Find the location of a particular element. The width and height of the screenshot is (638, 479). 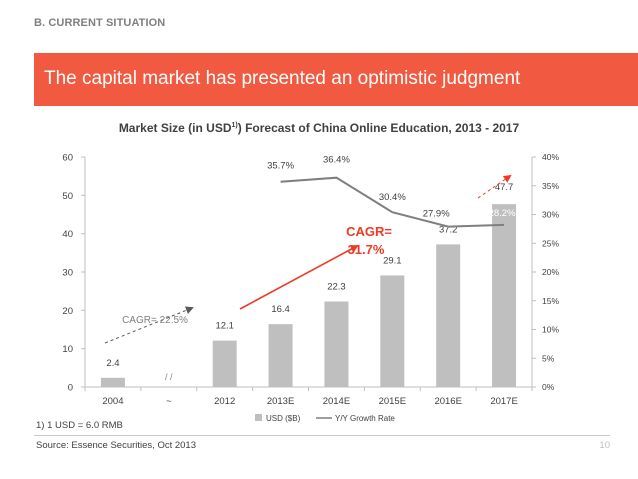

bar-value-label: 2.4 is located at coordinates (112, 363).